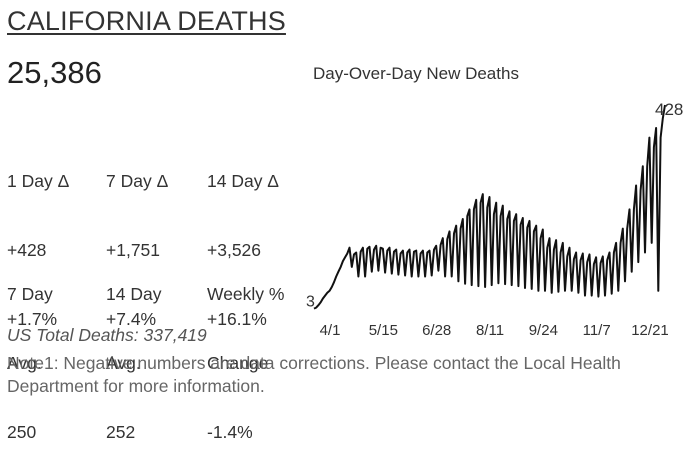 Image resolution: width=700 pixels, height=467 pixels. I want to click on stat-1-day-change: 1 Day Δ +428 +1.7%, so click(38, 239).